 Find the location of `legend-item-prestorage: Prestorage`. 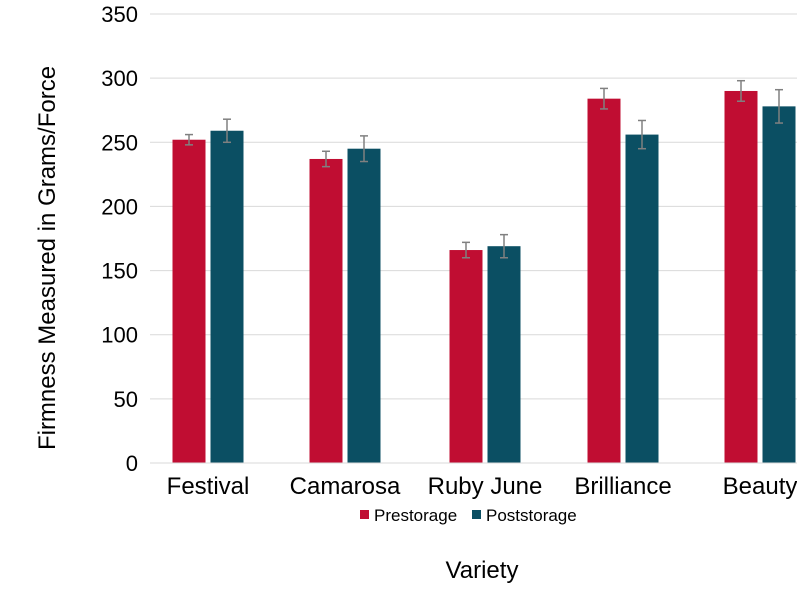

legend-item-prestorage: Prestorage is located at coordinates (408, 515).